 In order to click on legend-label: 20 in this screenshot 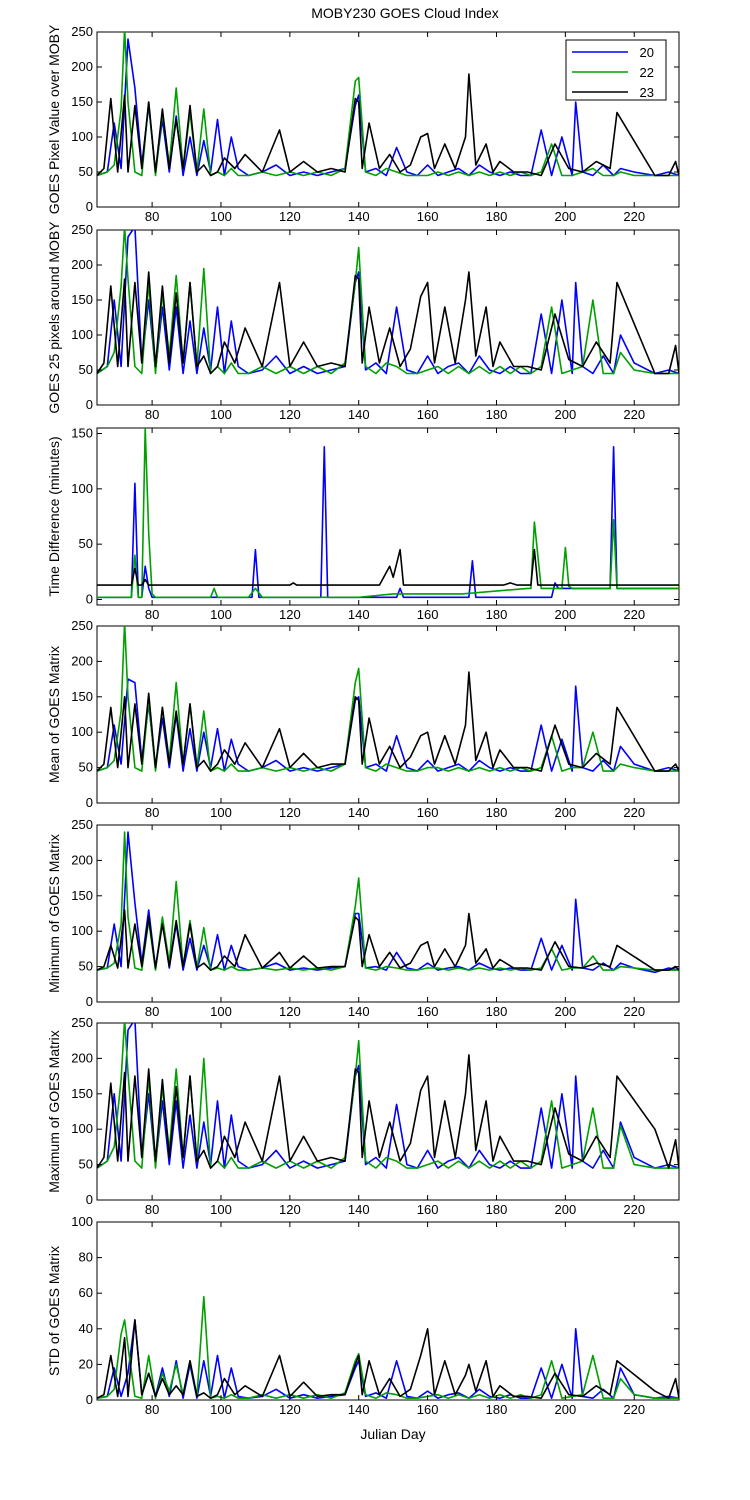, I will do `click(647, 52)`.